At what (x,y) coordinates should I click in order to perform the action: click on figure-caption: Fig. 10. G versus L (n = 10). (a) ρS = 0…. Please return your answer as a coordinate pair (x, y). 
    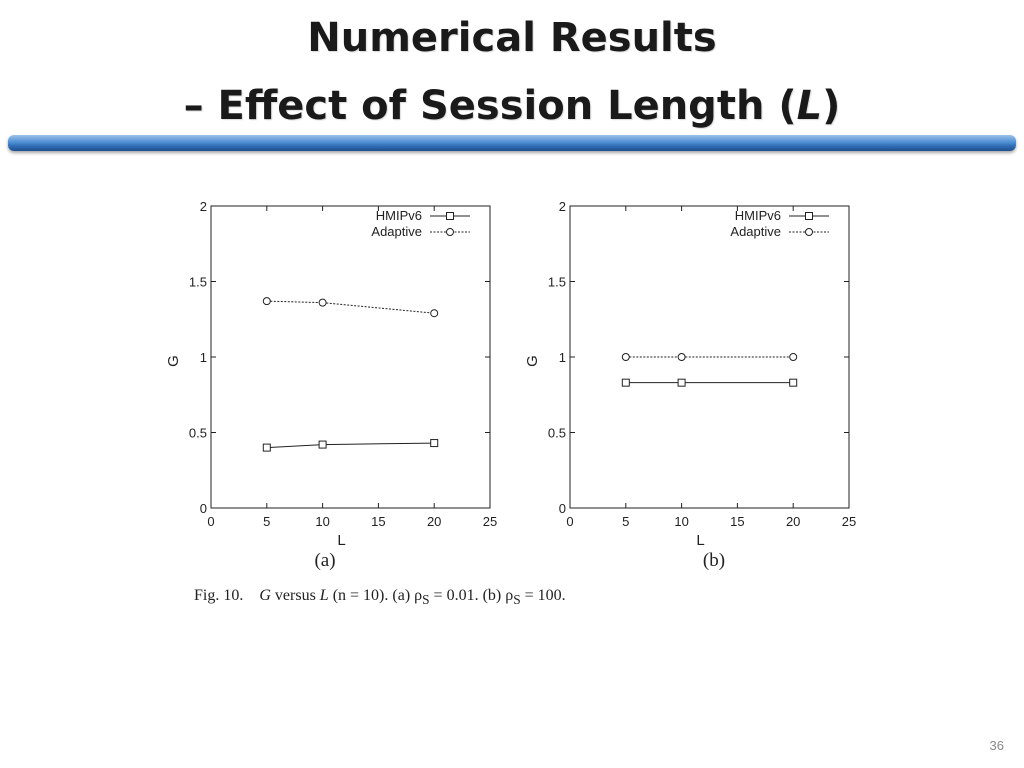
    Looking at the image, I should click on (504, 597).